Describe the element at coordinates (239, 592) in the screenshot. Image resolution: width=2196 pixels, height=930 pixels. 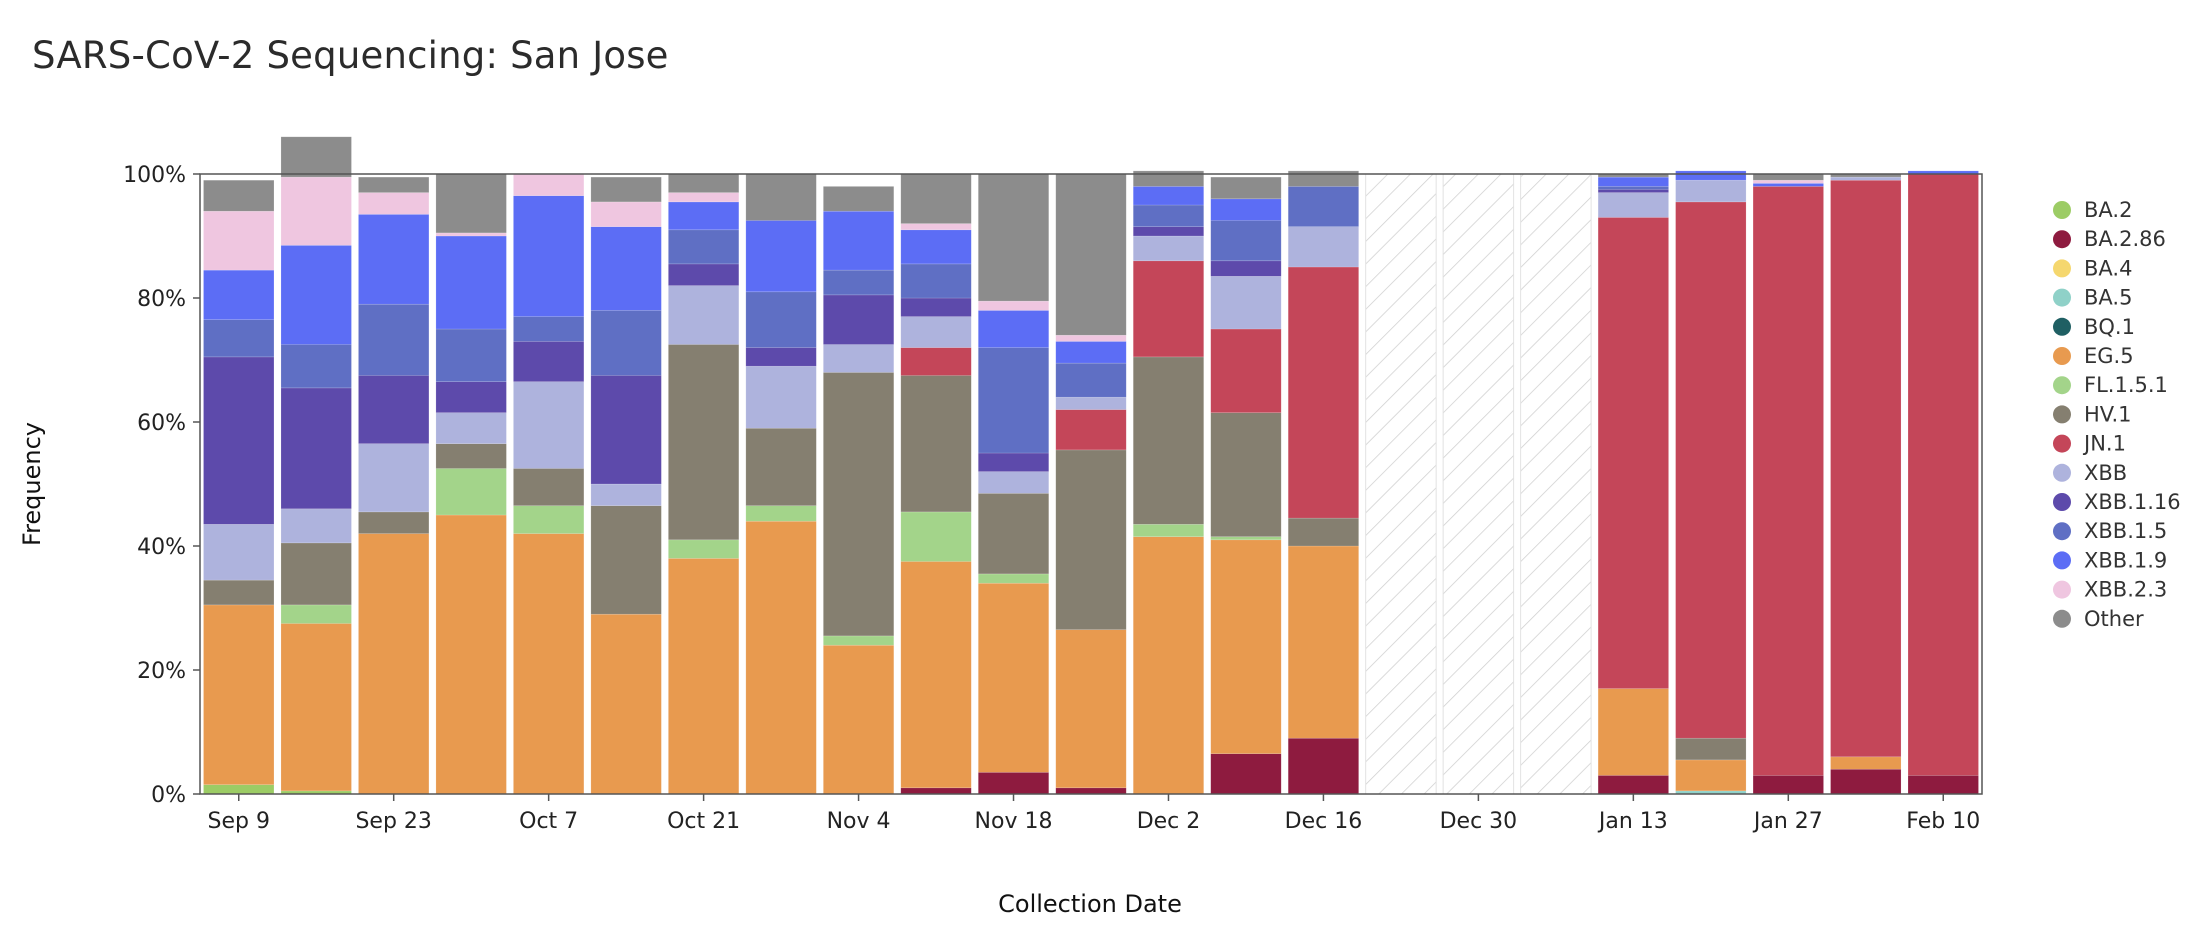
I see `bar-segment-hv-1-sep-9: HV.1 Sep 9` at that location.